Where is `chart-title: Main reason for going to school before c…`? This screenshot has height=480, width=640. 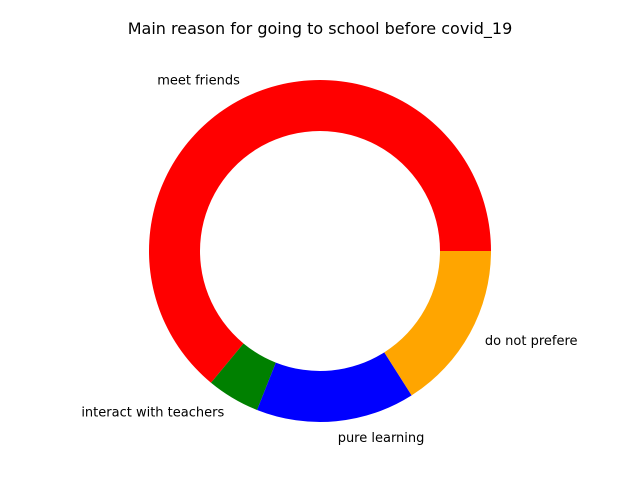
chart-title: Main reason for going to school before c… is located at coordinates (320, 29).